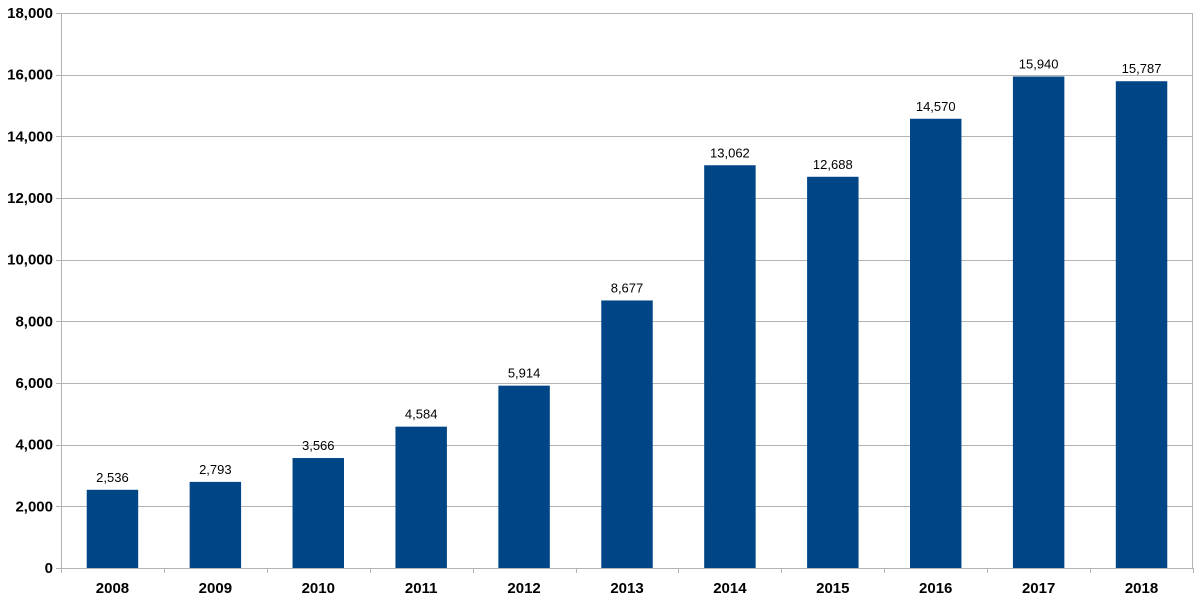  Describe the element at coordinates (833, 372) in the screenshot. I see `bar-2015` at that location.